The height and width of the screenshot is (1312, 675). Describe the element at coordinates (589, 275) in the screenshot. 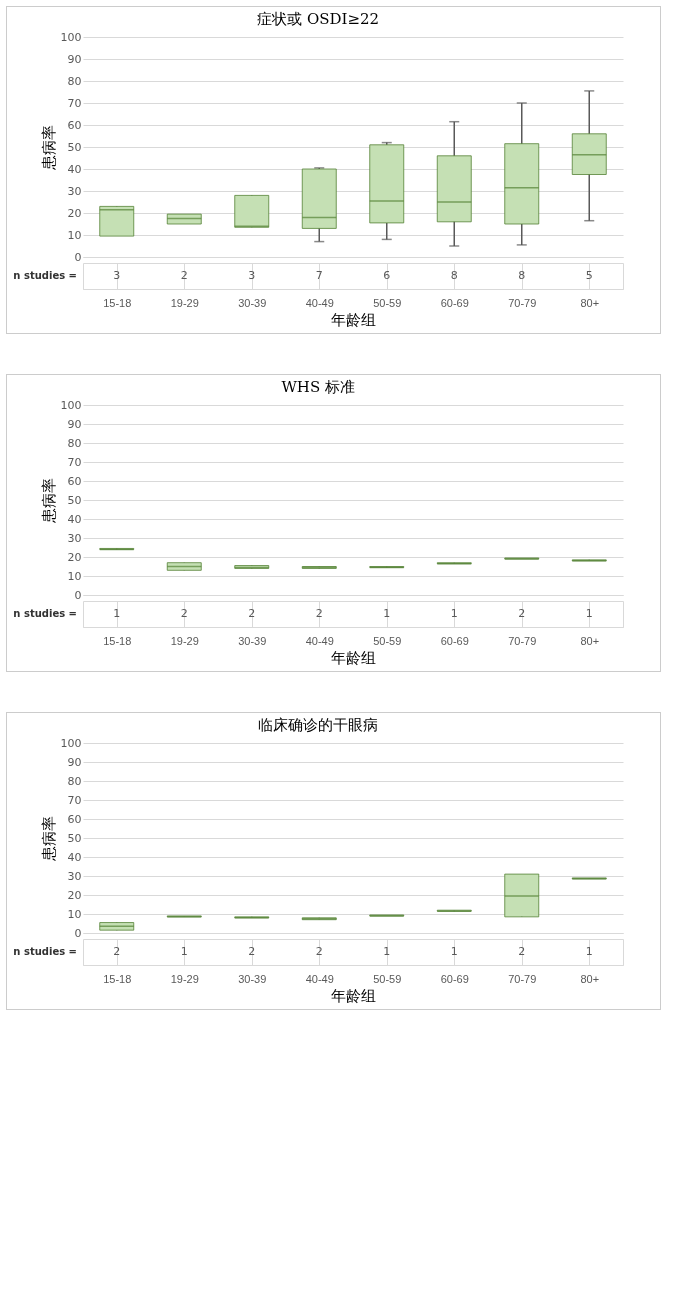

I see `annotation: 5` at that location.